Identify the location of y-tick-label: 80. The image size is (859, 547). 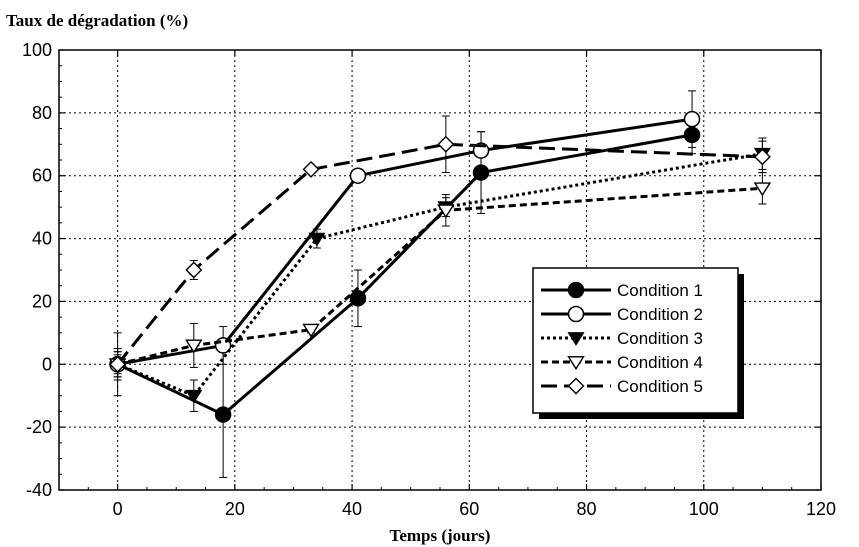
(42, 113).